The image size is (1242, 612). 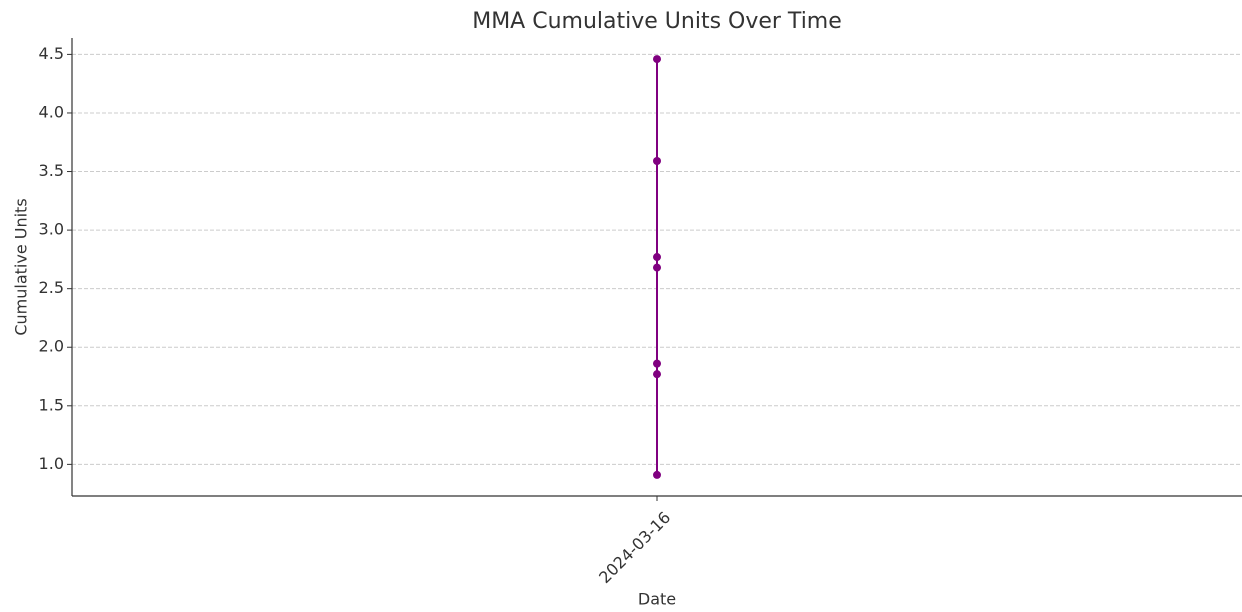 What do you see at coordinates (51, 404) in the screenshot?
I see `y-tick-label: 1.5` at bounding box center [51, 404].